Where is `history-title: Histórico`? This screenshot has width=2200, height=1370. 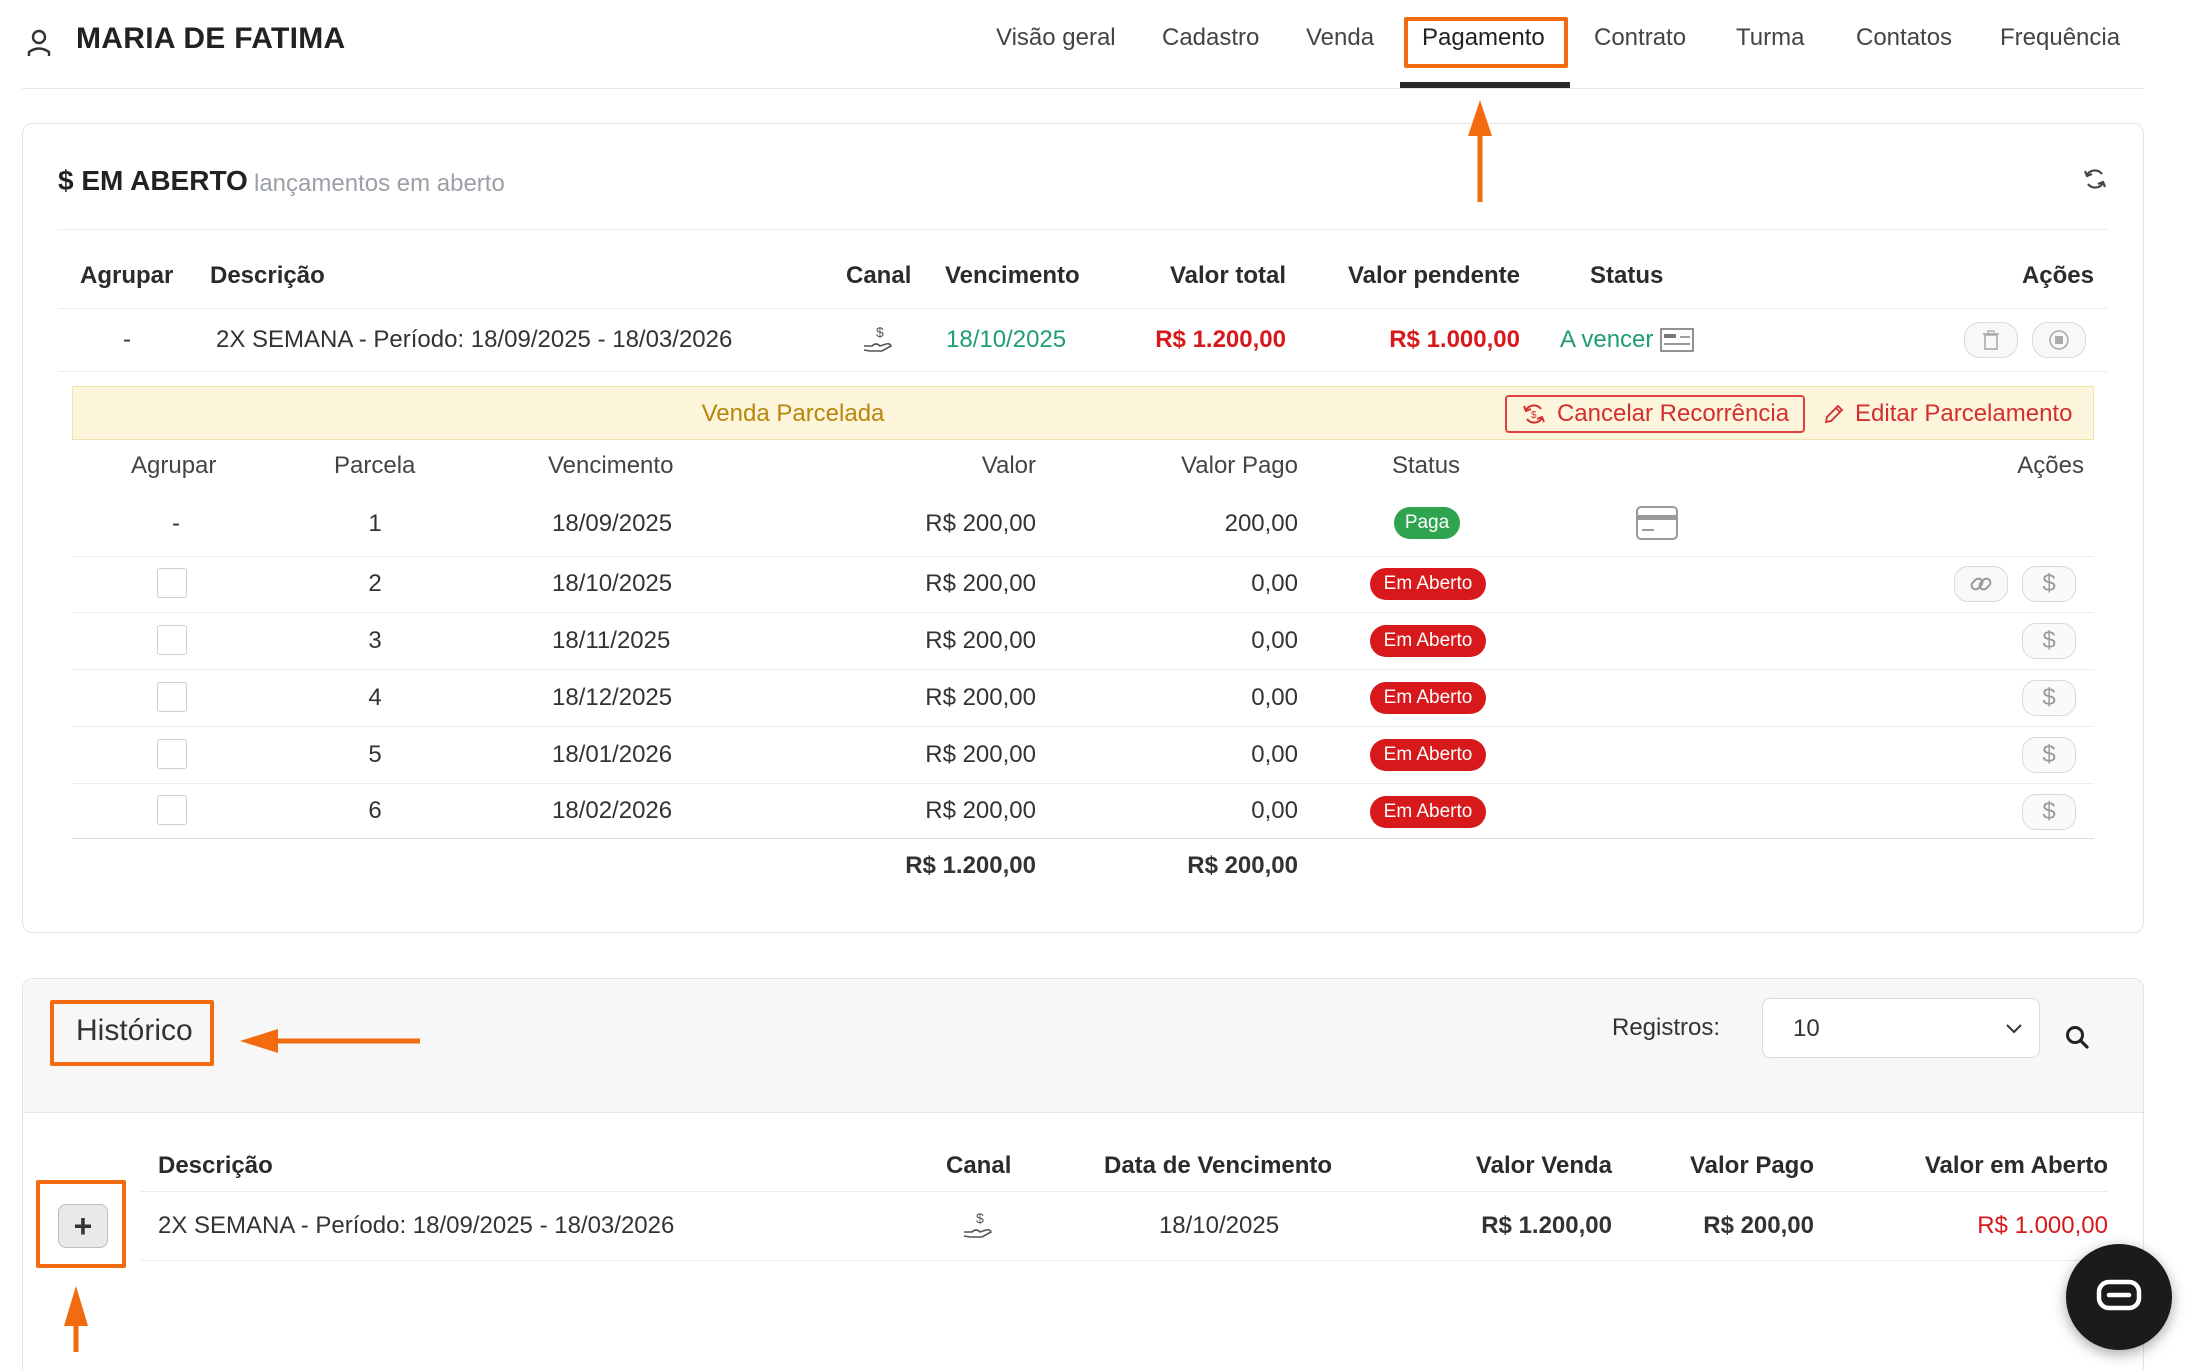 history-title: Histórico is located at coordinates (134, 1030).